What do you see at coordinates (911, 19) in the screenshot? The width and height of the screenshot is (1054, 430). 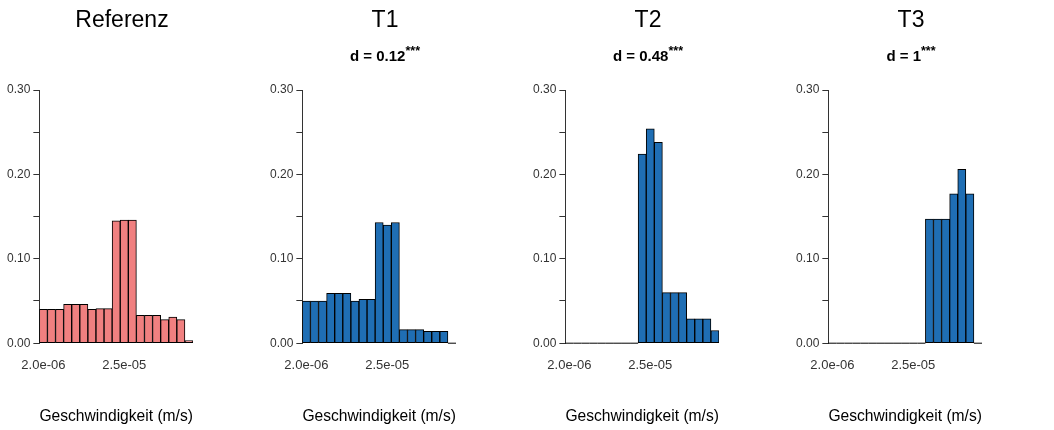 I see `chart-title: T3` at bounding box center [911, 19].